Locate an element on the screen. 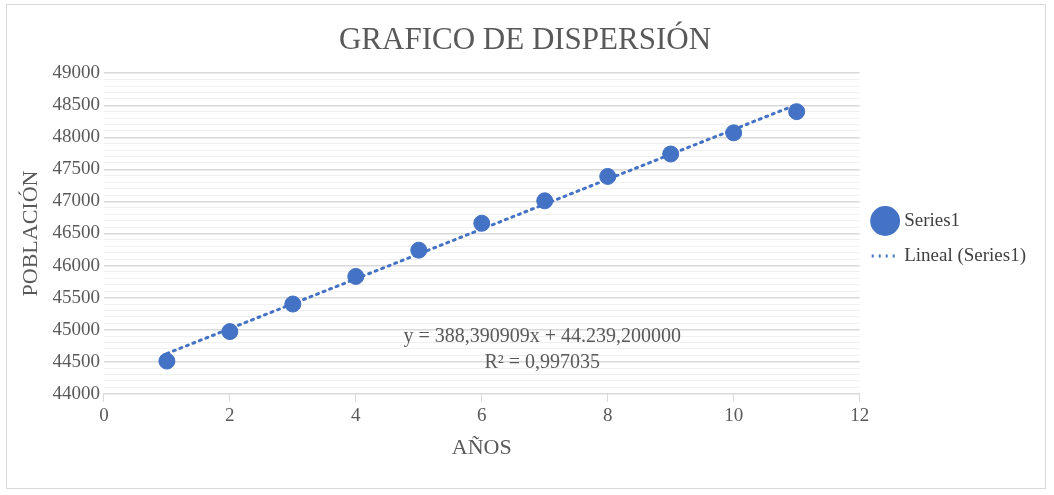 The image size is (1054, 495). legend-label: Lineal (Series1) is located at coordinates (965, 254).